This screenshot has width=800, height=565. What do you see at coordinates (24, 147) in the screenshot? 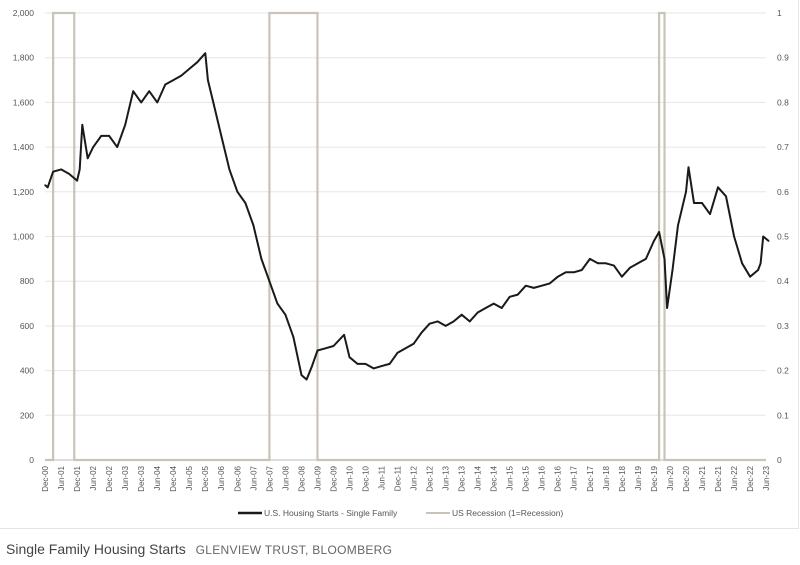
I see `y-tick-label: 1,400` at bounding box center [24, 147].